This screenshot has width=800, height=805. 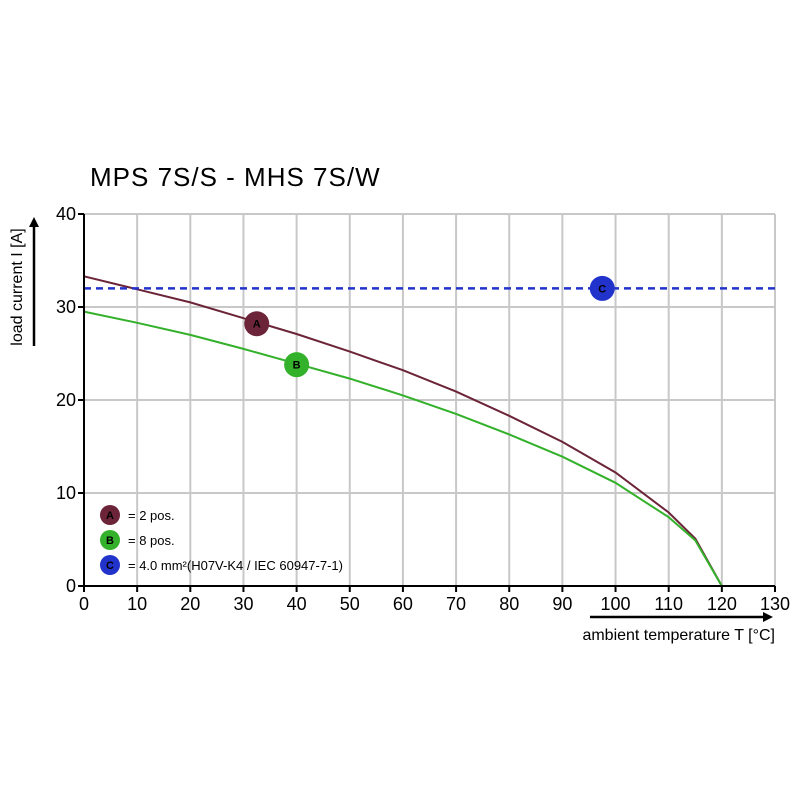 I want to click on x-tick-label: 10, so click(x=137, y=604).